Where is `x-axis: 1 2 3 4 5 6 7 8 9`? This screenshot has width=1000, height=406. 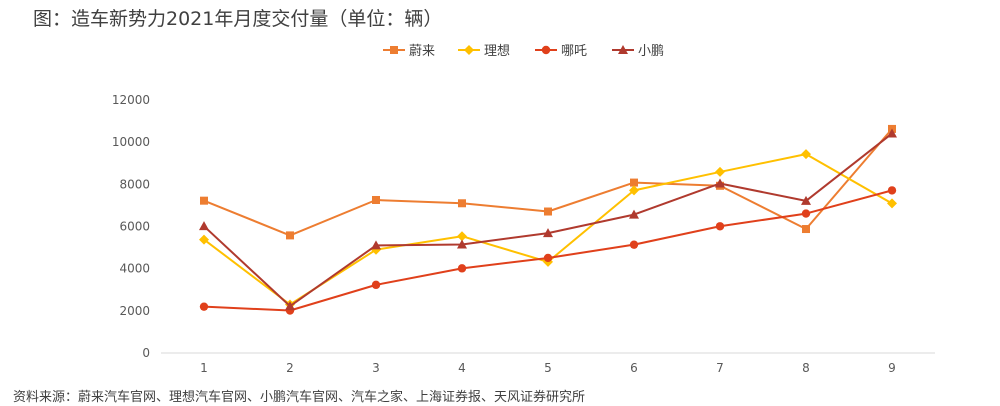 x-axis: 1 2 3 4 5 6 7 8 9 is located at coordinates (548, 368).